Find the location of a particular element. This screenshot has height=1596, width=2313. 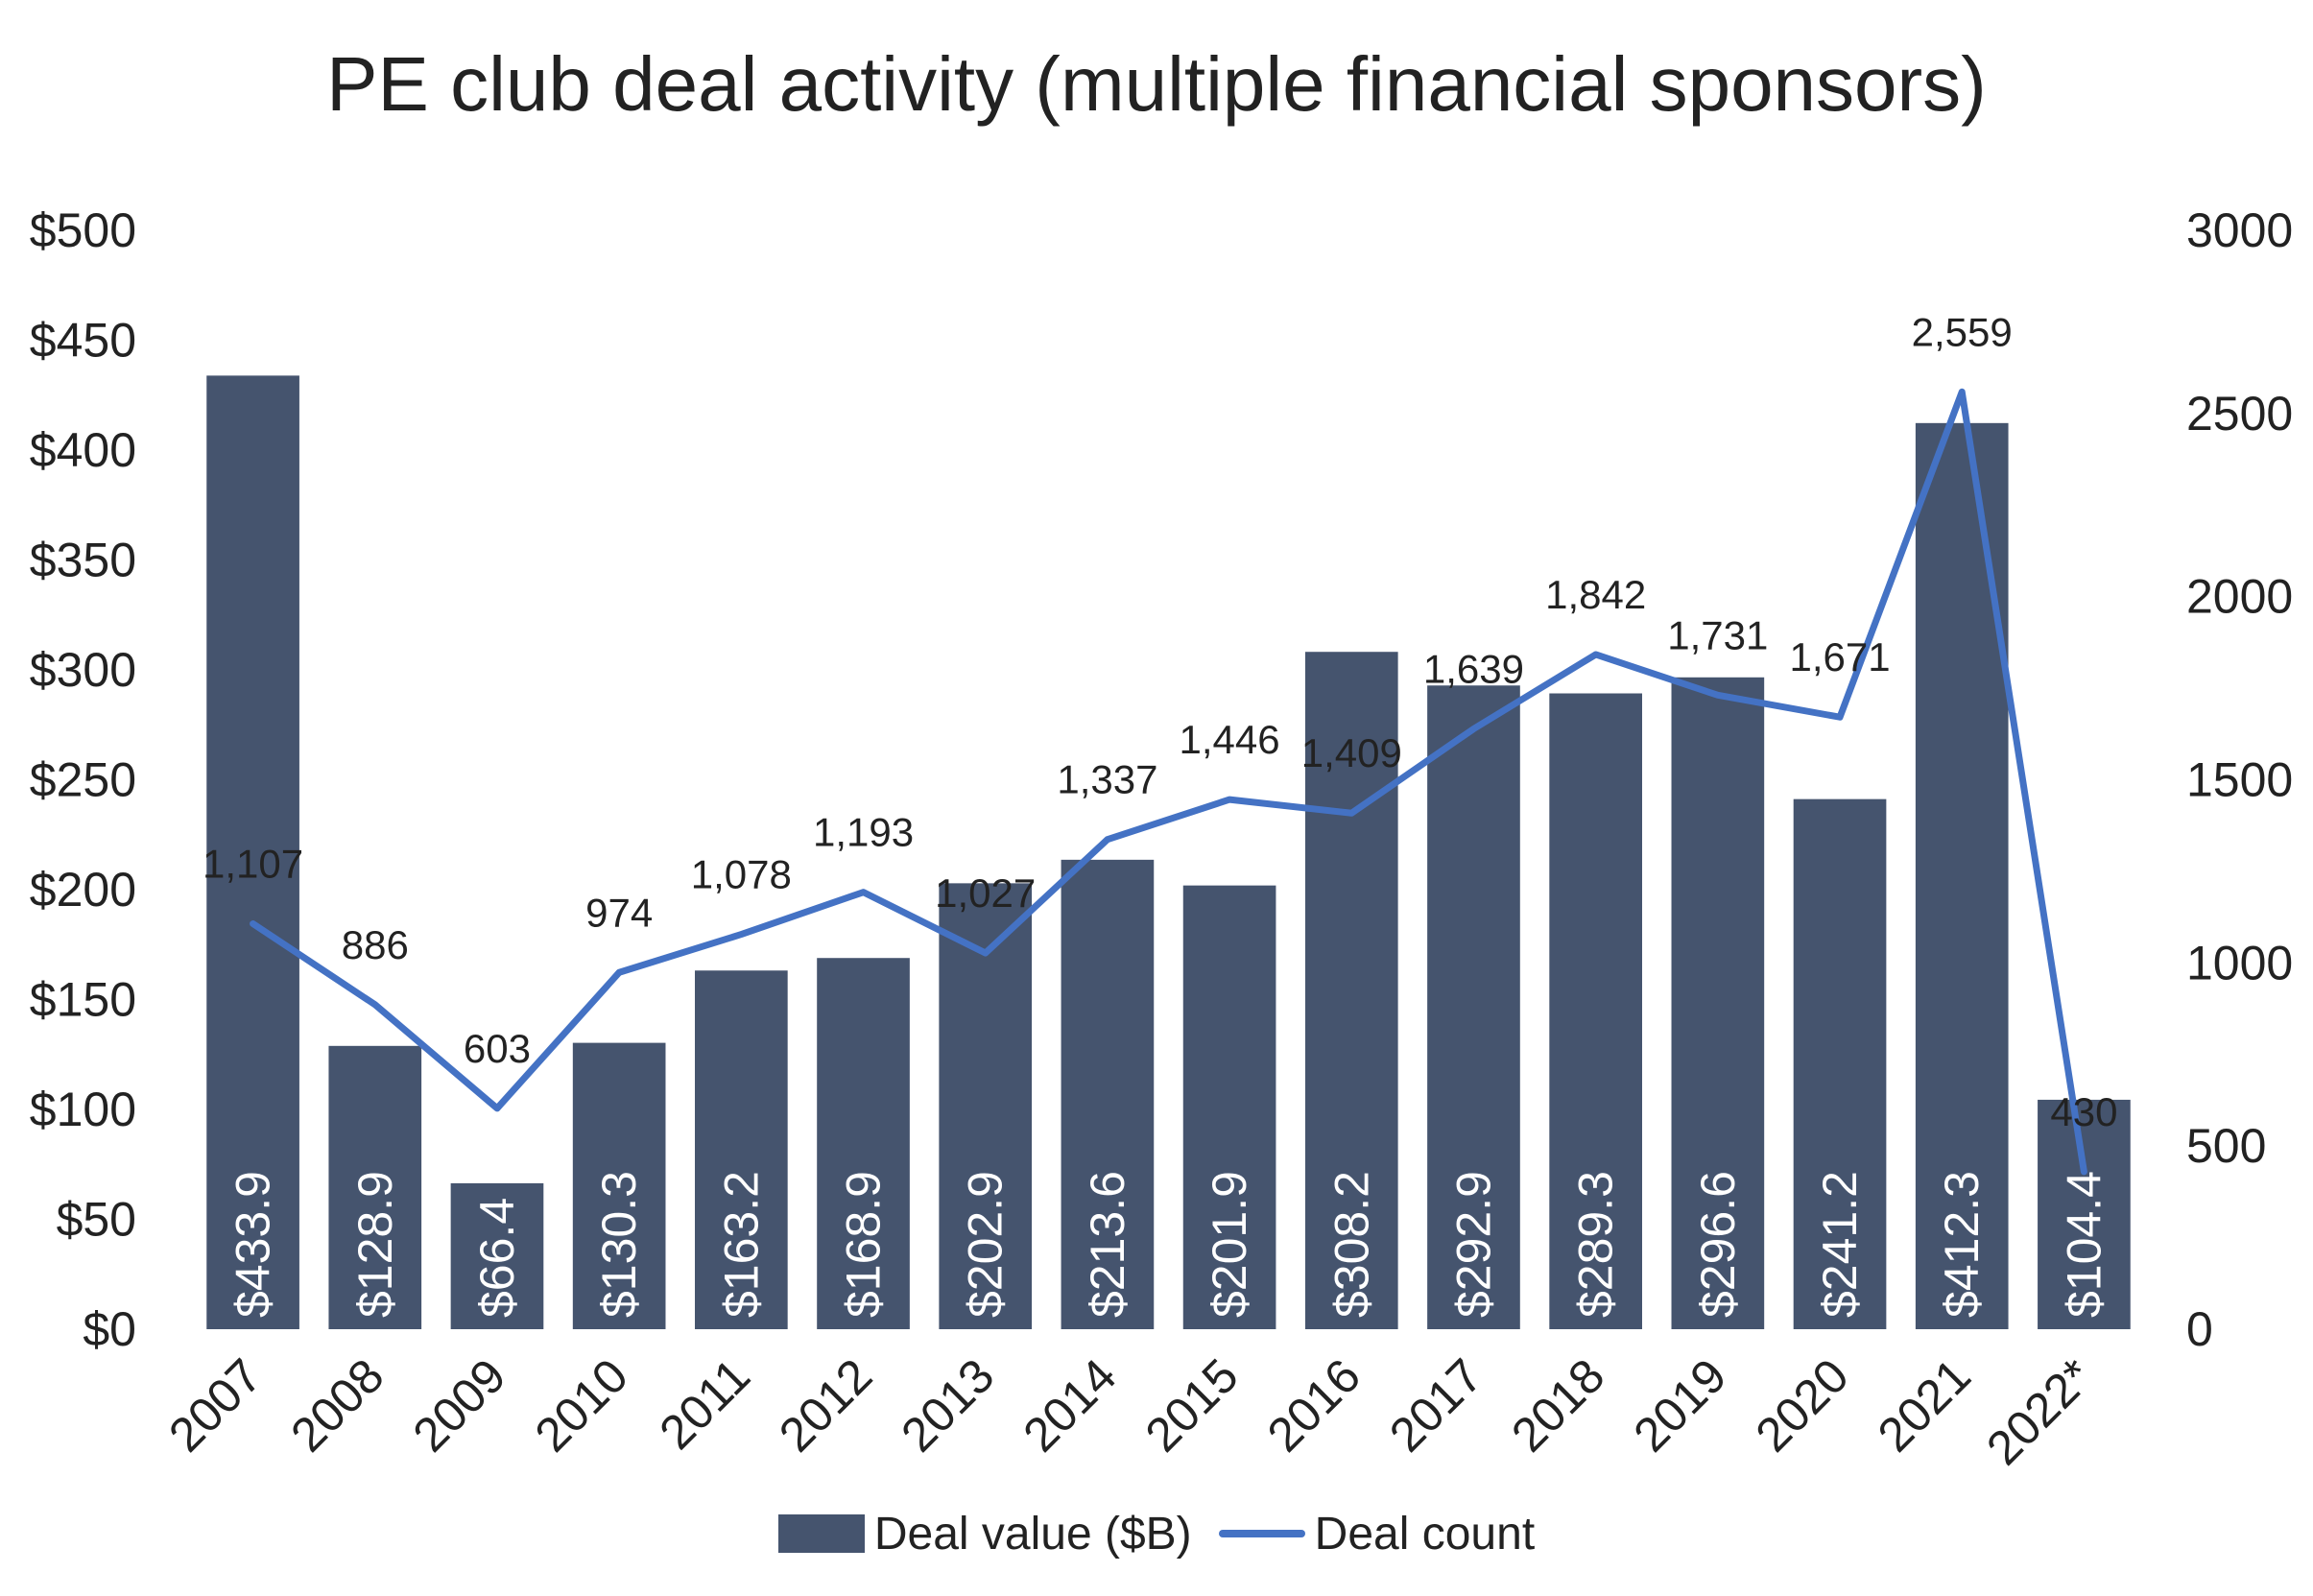

x-tick-label: 2015 is located at coordinates (1192, 1405).